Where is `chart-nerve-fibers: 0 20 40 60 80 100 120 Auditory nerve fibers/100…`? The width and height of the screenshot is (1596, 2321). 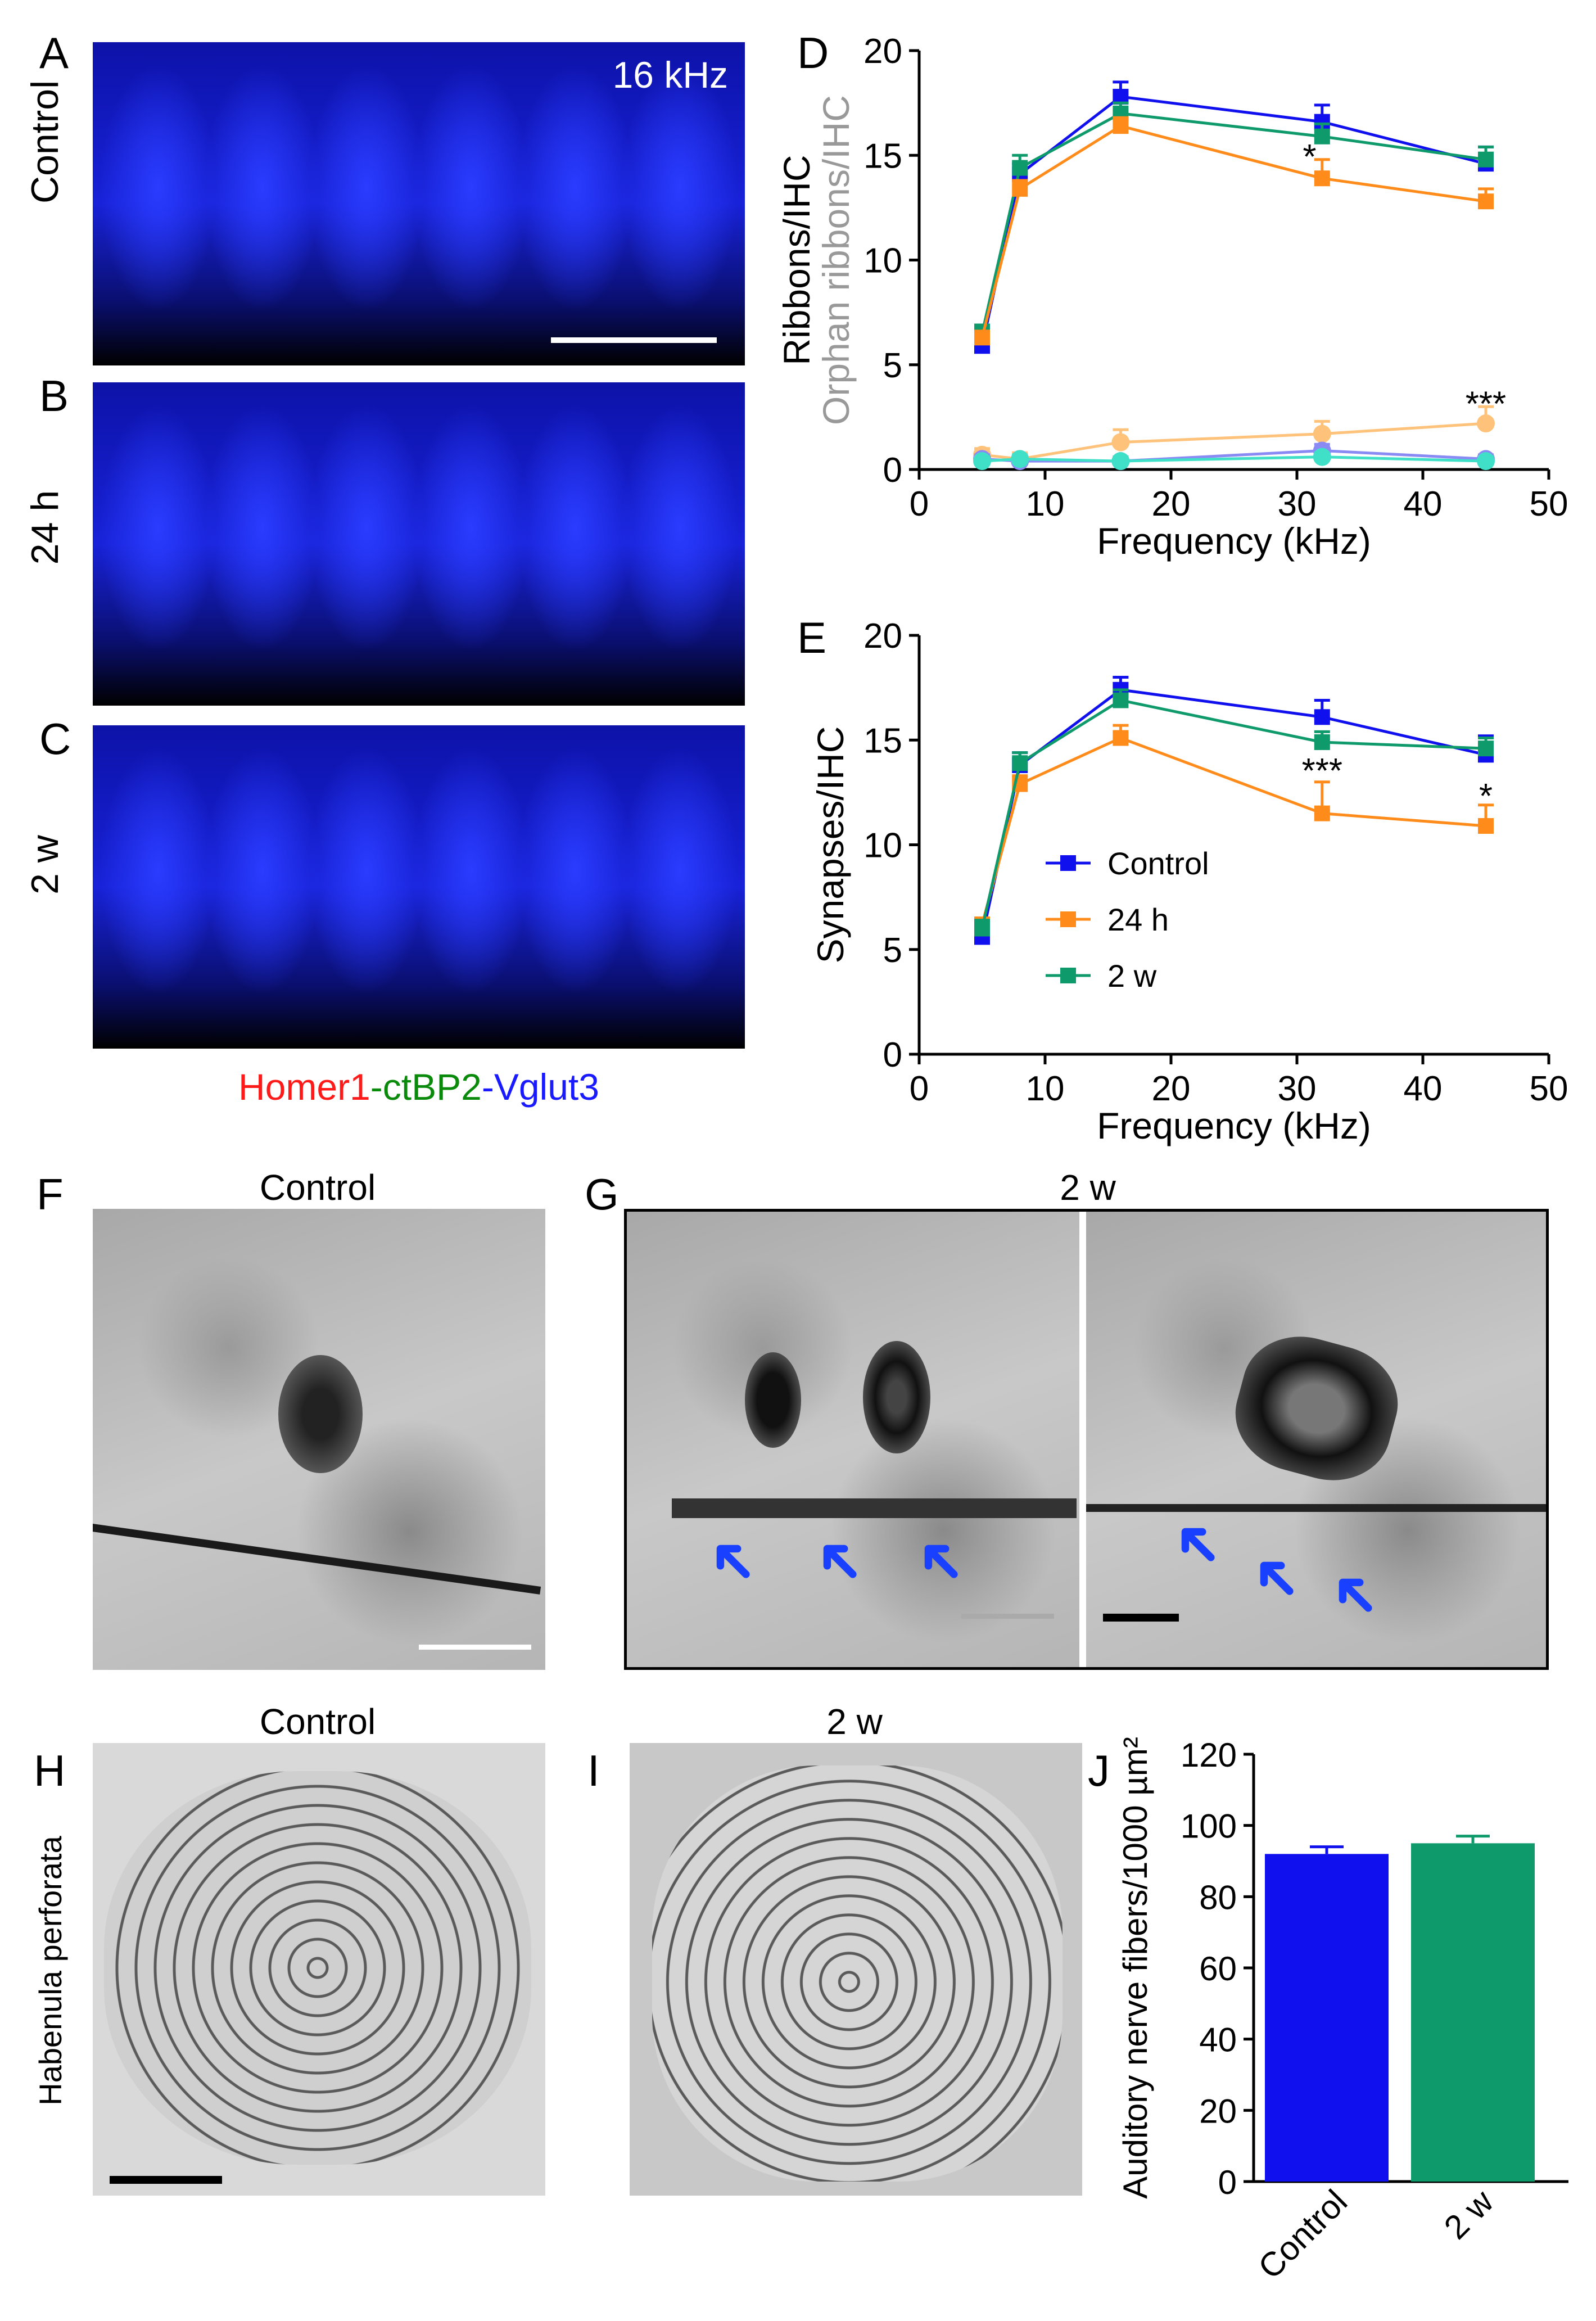 chart-nerve-fibers: 0 20 40 60 80 100 120 Auditory nerve fibers/100… is located at coordinates (1342, 2011).